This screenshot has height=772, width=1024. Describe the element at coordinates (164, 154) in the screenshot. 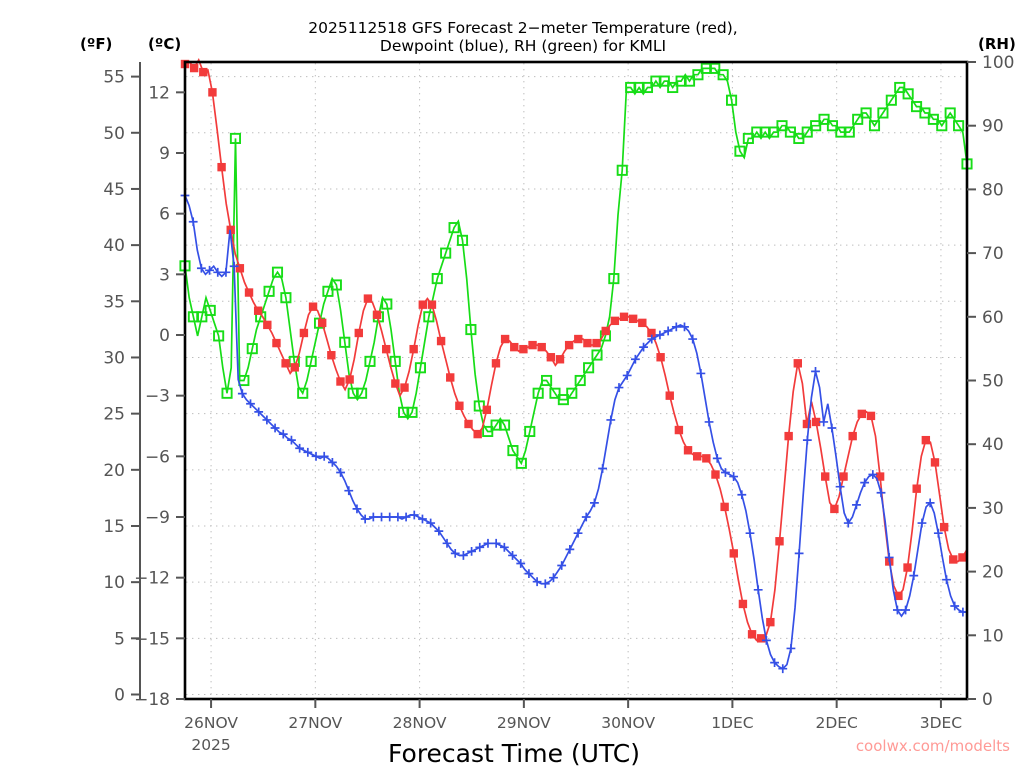

I see `celsius-tick-label: 9` at that location.